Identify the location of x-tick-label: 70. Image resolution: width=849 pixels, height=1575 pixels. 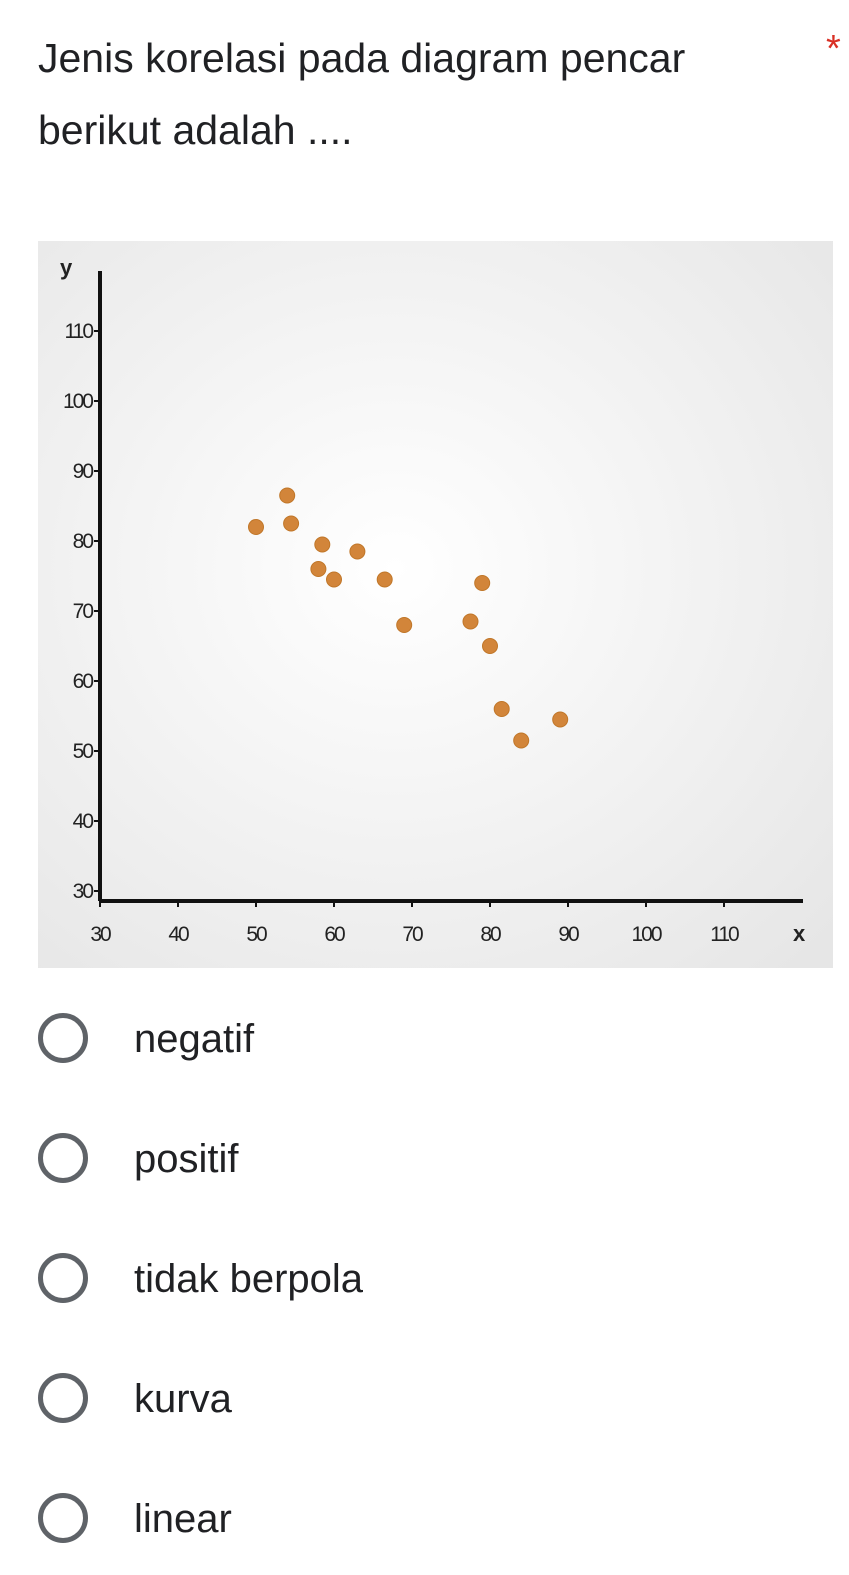
(412, 934).